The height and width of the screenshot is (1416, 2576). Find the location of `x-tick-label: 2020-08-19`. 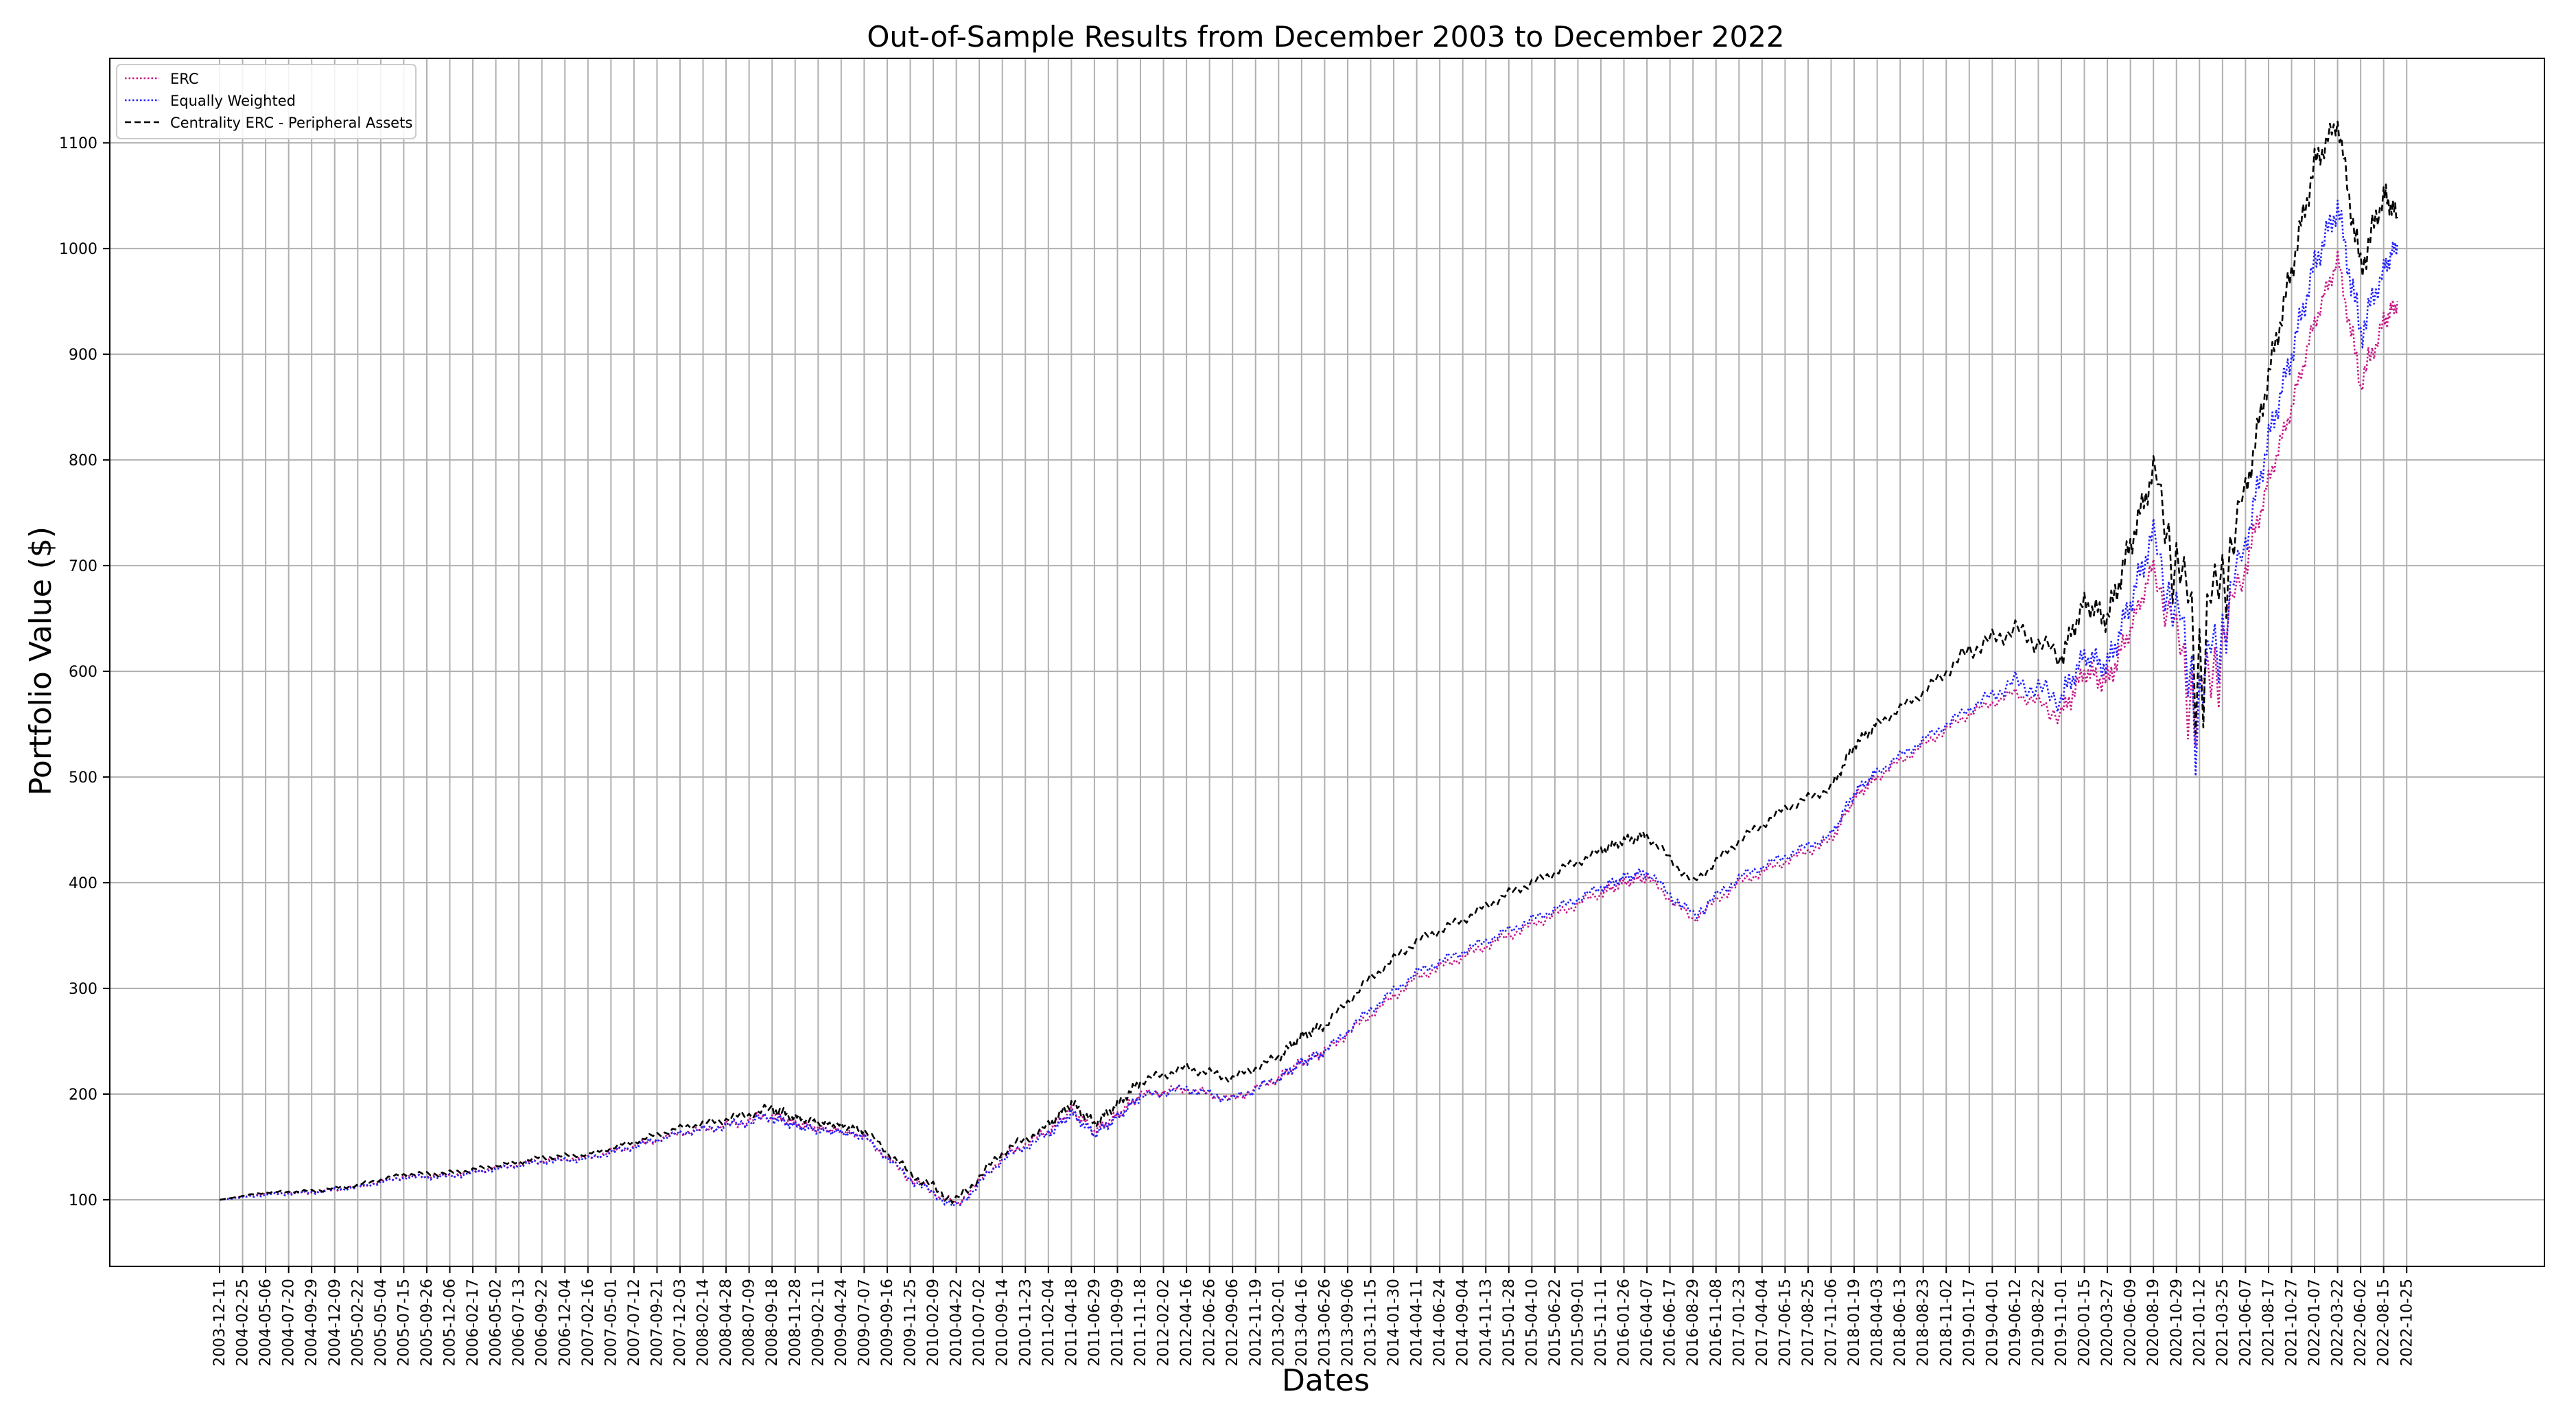

x-tick-label: 2020-08-19 is located at coordinates (2153, 1323).